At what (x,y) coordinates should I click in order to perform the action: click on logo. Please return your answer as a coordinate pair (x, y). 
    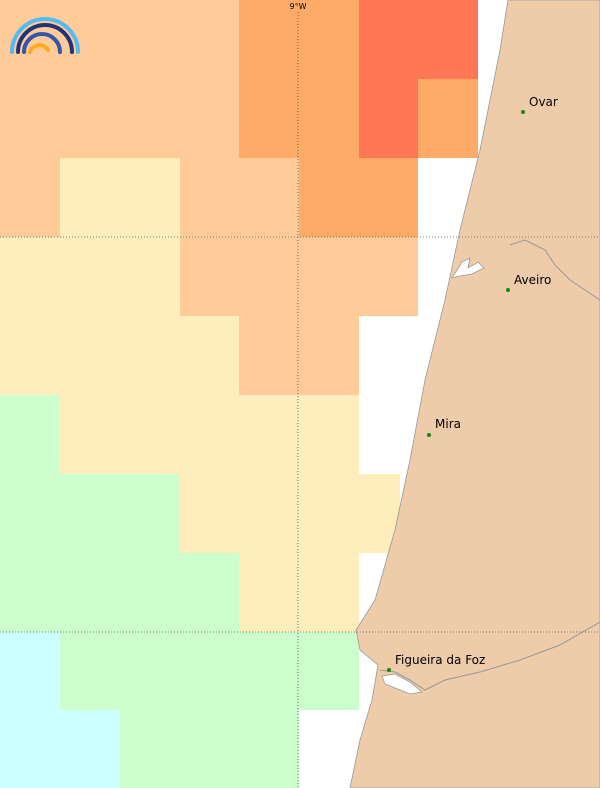
    Looking at the image, I should click on (45, 35).